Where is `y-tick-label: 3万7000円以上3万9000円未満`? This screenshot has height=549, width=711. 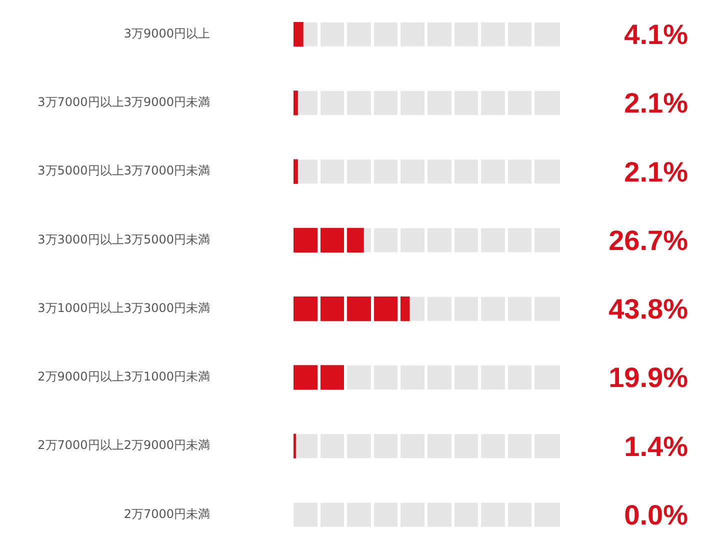
y-tick-label: 3万7000円以上3万9000円未満 is located at coordinates (124, 102).